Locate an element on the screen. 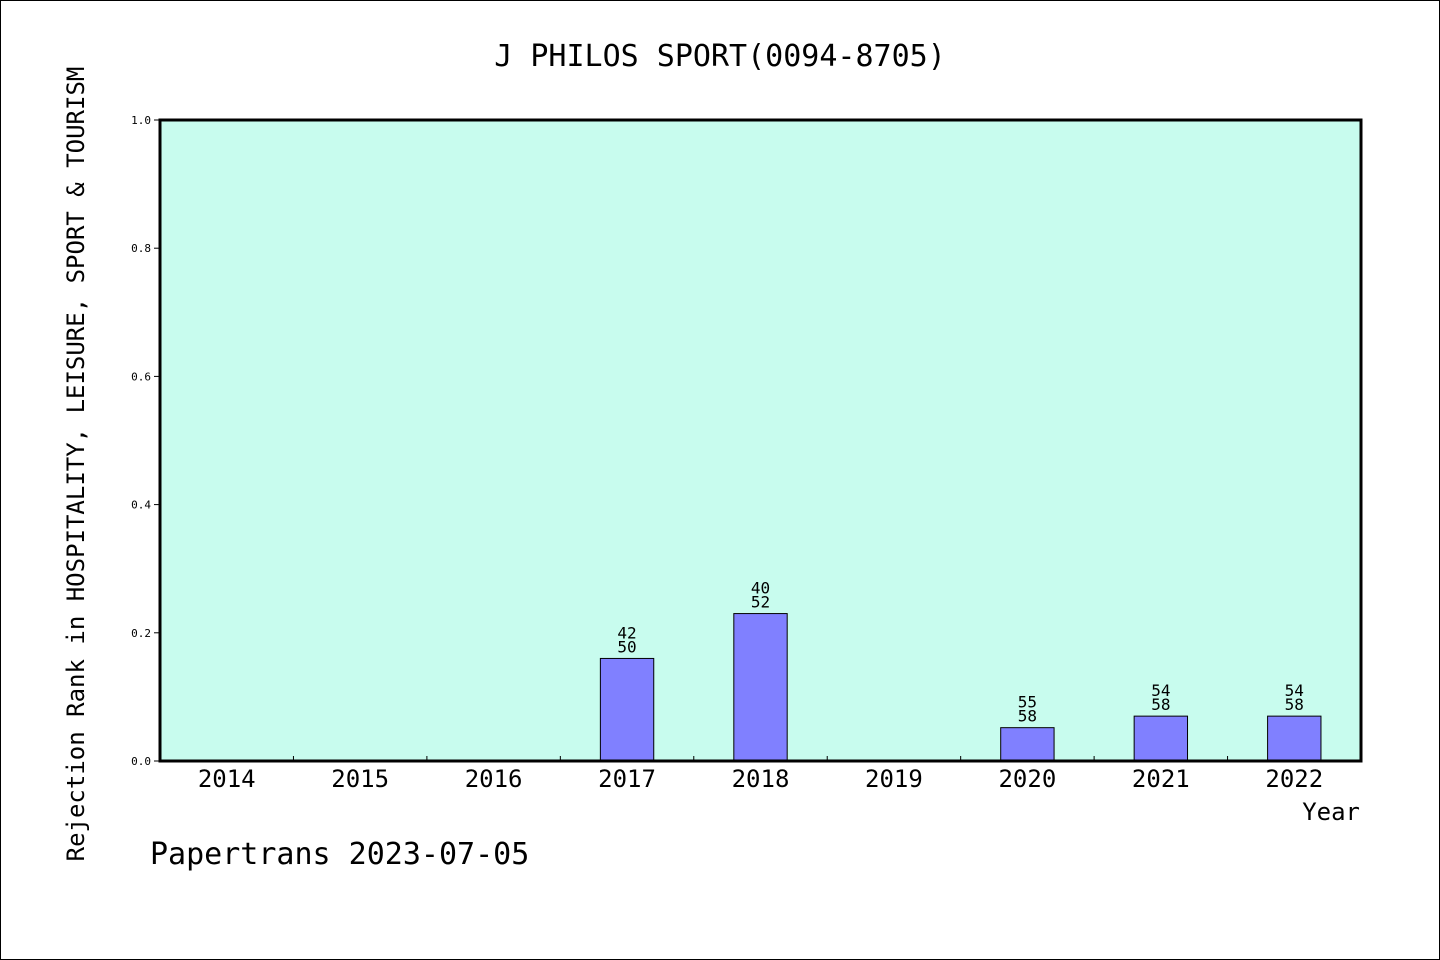 This screenshot has width=1440, height=960. bar-2022 is located at coordinates (1294, 738).